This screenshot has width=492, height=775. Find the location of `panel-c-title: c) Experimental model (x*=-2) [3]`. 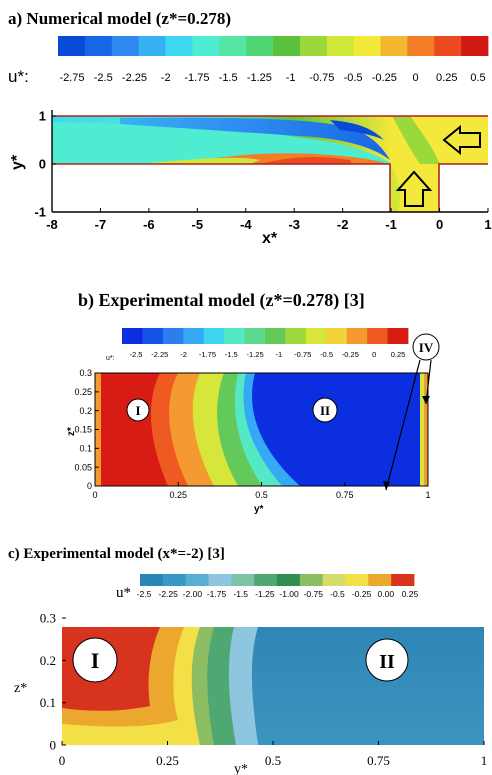

panel-c-title: c) Experimental model (x*=-2) [3] is located at coordinates (116, 554).